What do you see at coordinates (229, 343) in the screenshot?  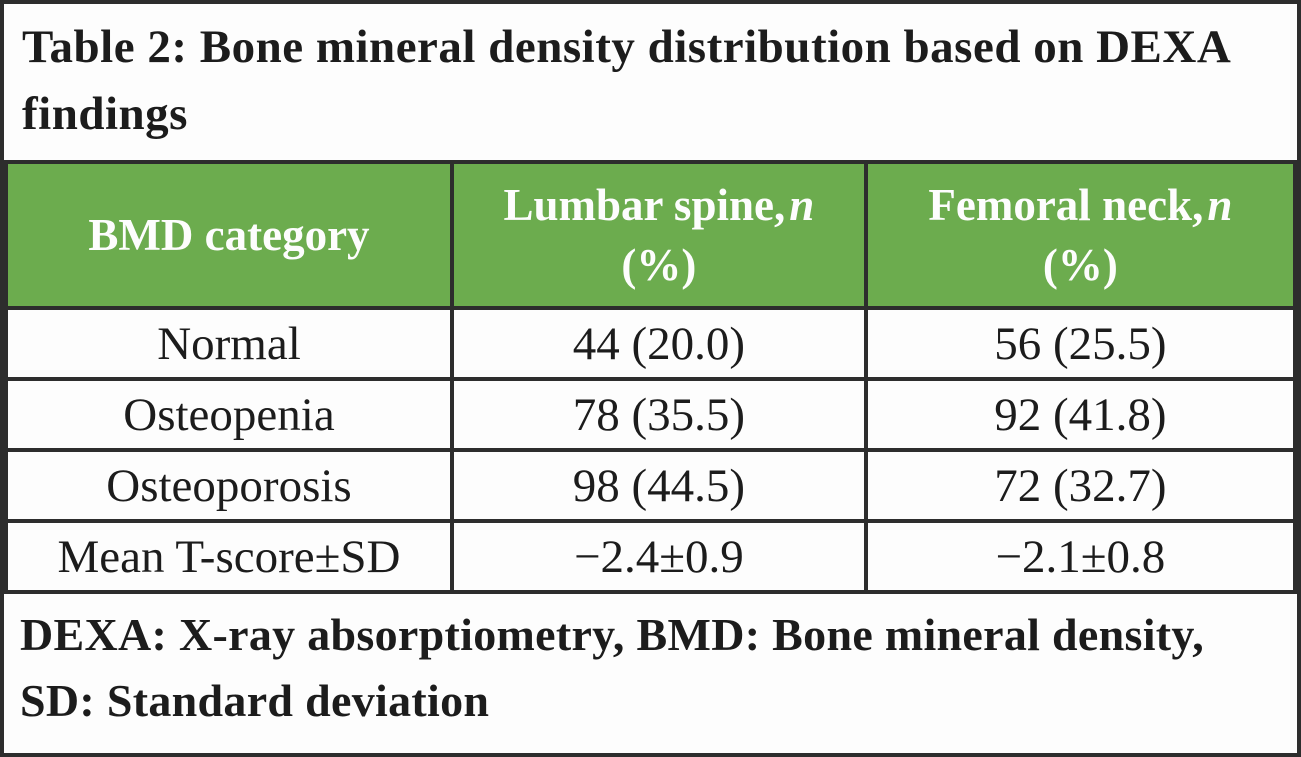 I see `cell-category: Normal` at bounding box center [229, 343].